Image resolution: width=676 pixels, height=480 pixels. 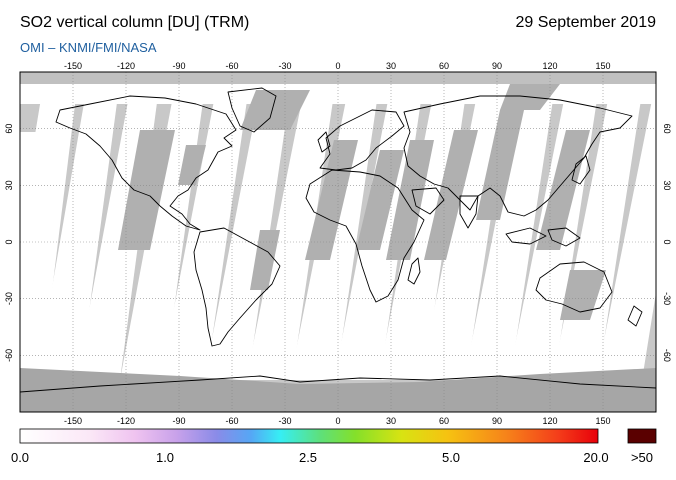 I want to click on lon-ticks-bottom: -150 -120 -90 -60 -30 0 30 60 90 120 150, so click(x=337, y=421).